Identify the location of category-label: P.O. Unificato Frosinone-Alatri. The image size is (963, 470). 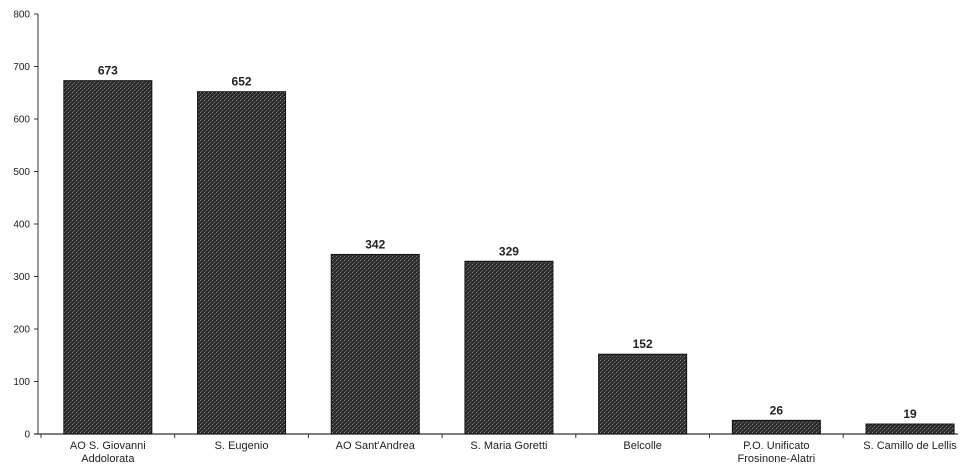
(777, 452).